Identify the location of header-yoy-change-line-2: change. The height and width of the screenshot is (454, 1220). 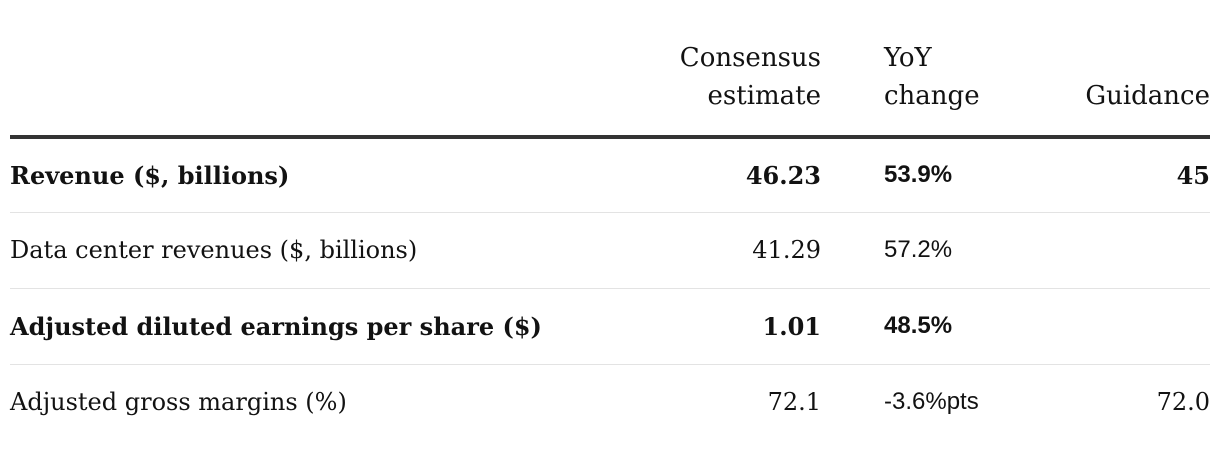
(932, 96).